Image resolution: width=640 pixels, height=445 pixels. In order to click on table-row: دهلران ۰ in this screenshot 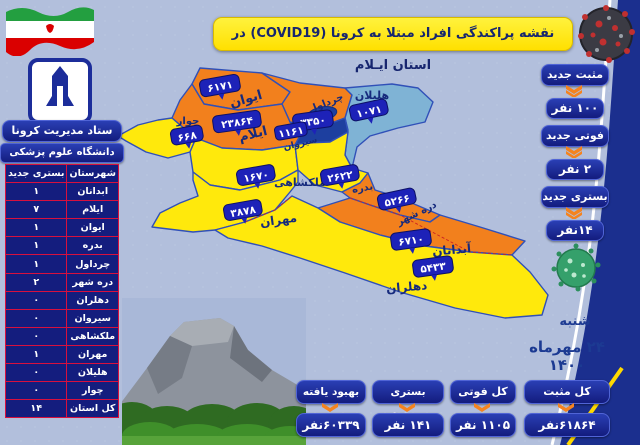, I will do `click(61, 300)`.